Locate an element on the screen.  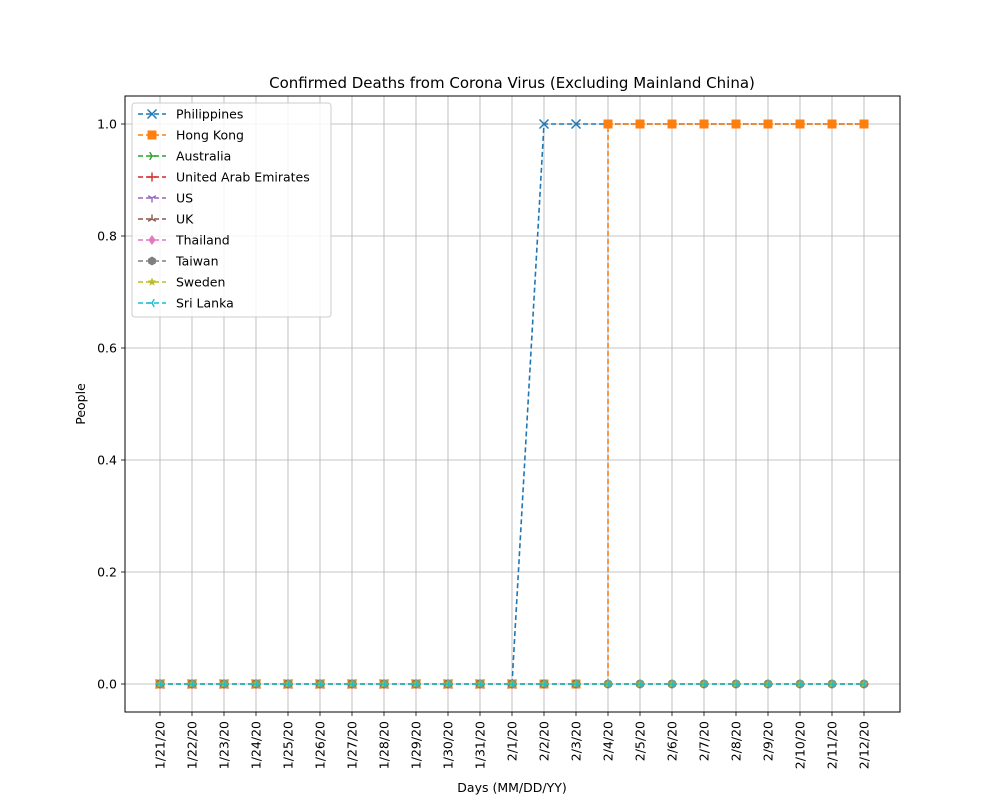
x-tick-label: 2/12/20 is located at coordinates (864, 745).